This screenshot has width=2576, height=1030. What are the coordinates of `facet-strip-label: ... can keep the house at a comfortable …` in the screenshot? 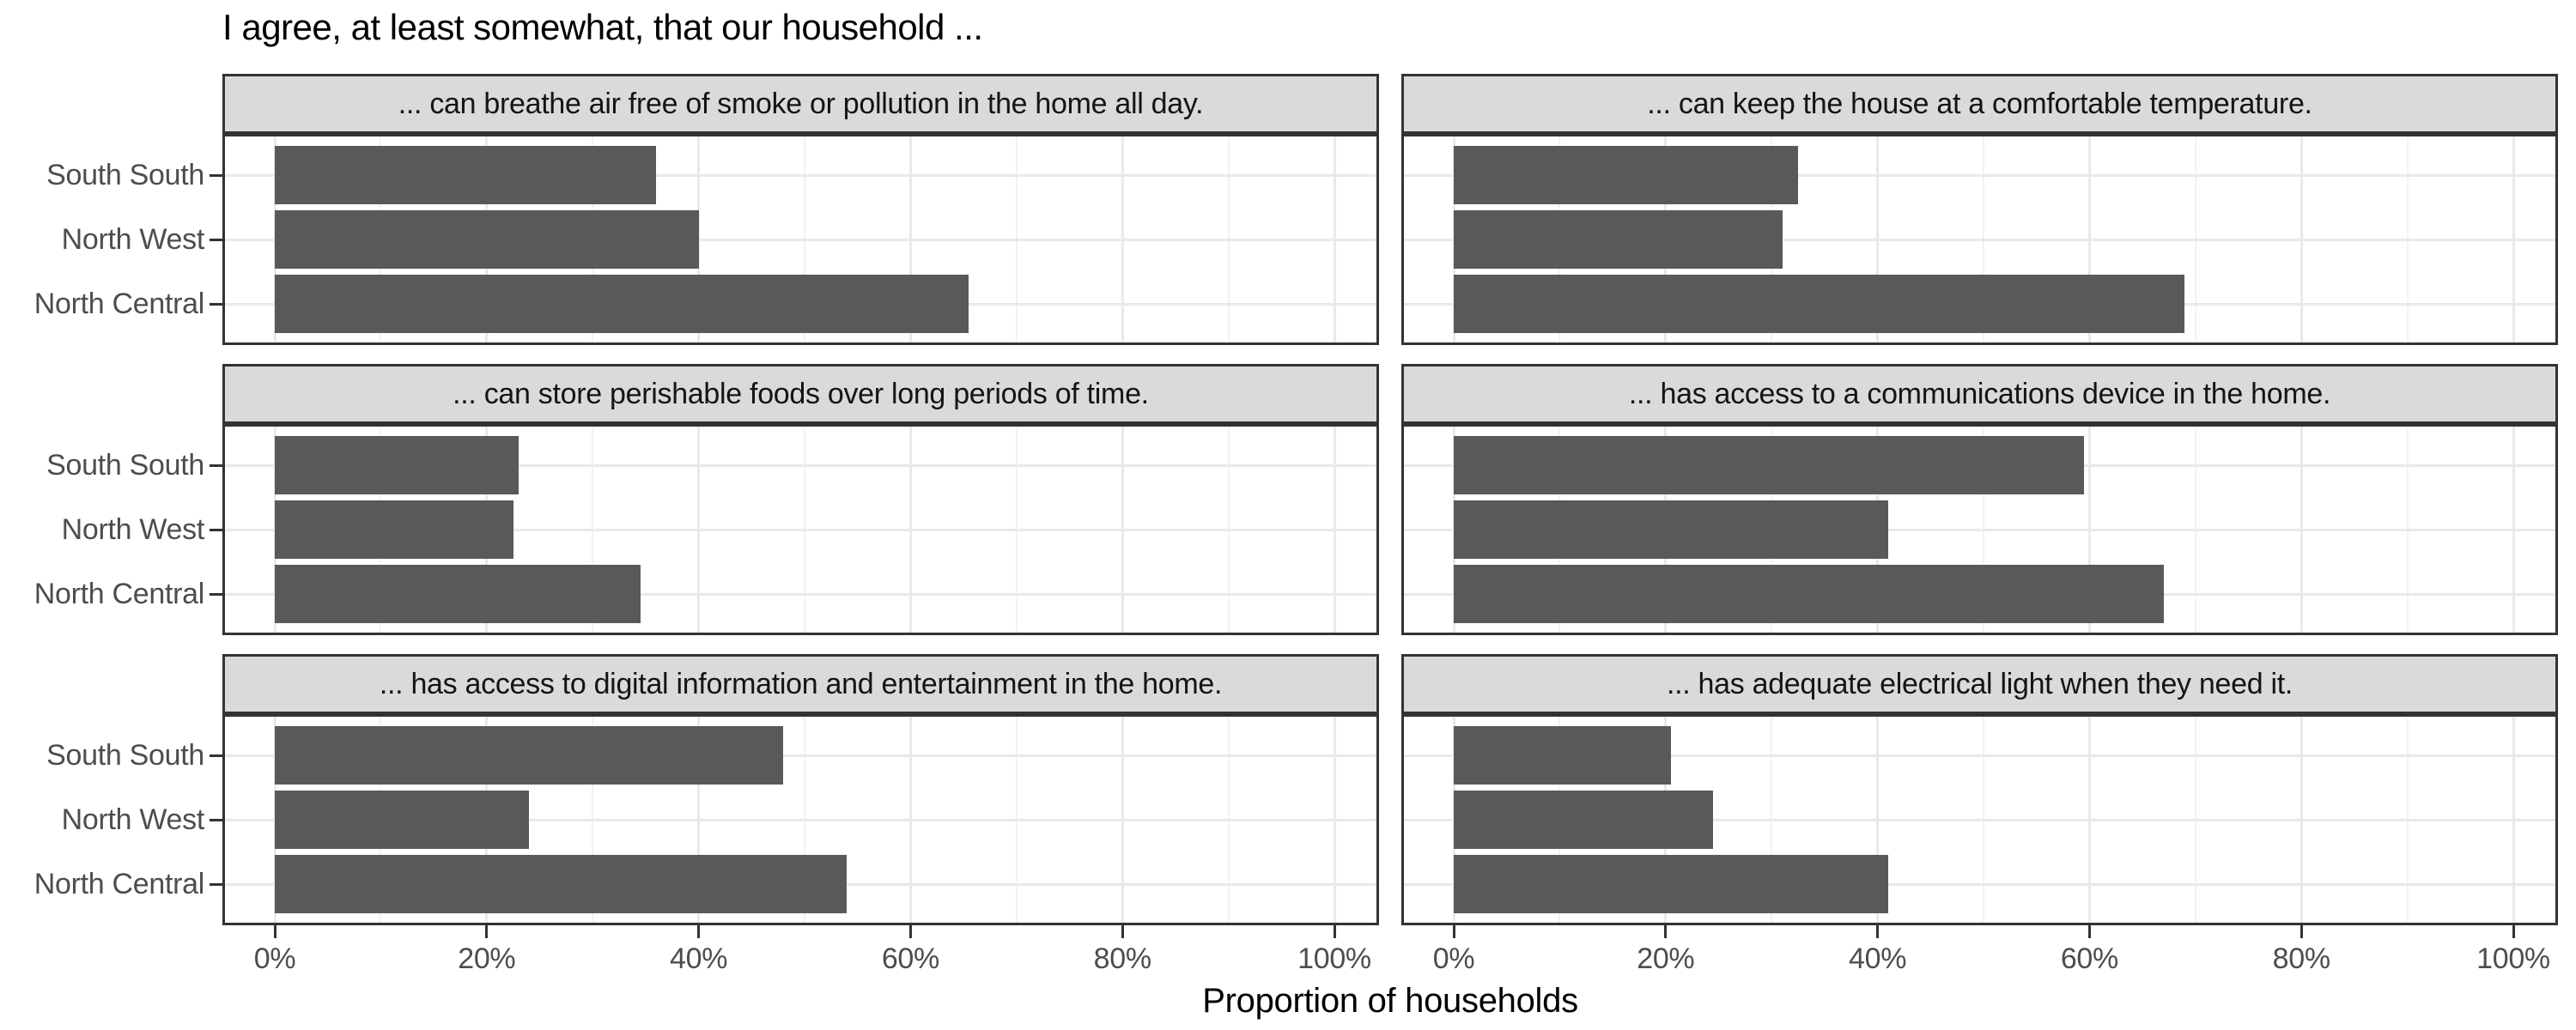 It's located at (1980, 103).